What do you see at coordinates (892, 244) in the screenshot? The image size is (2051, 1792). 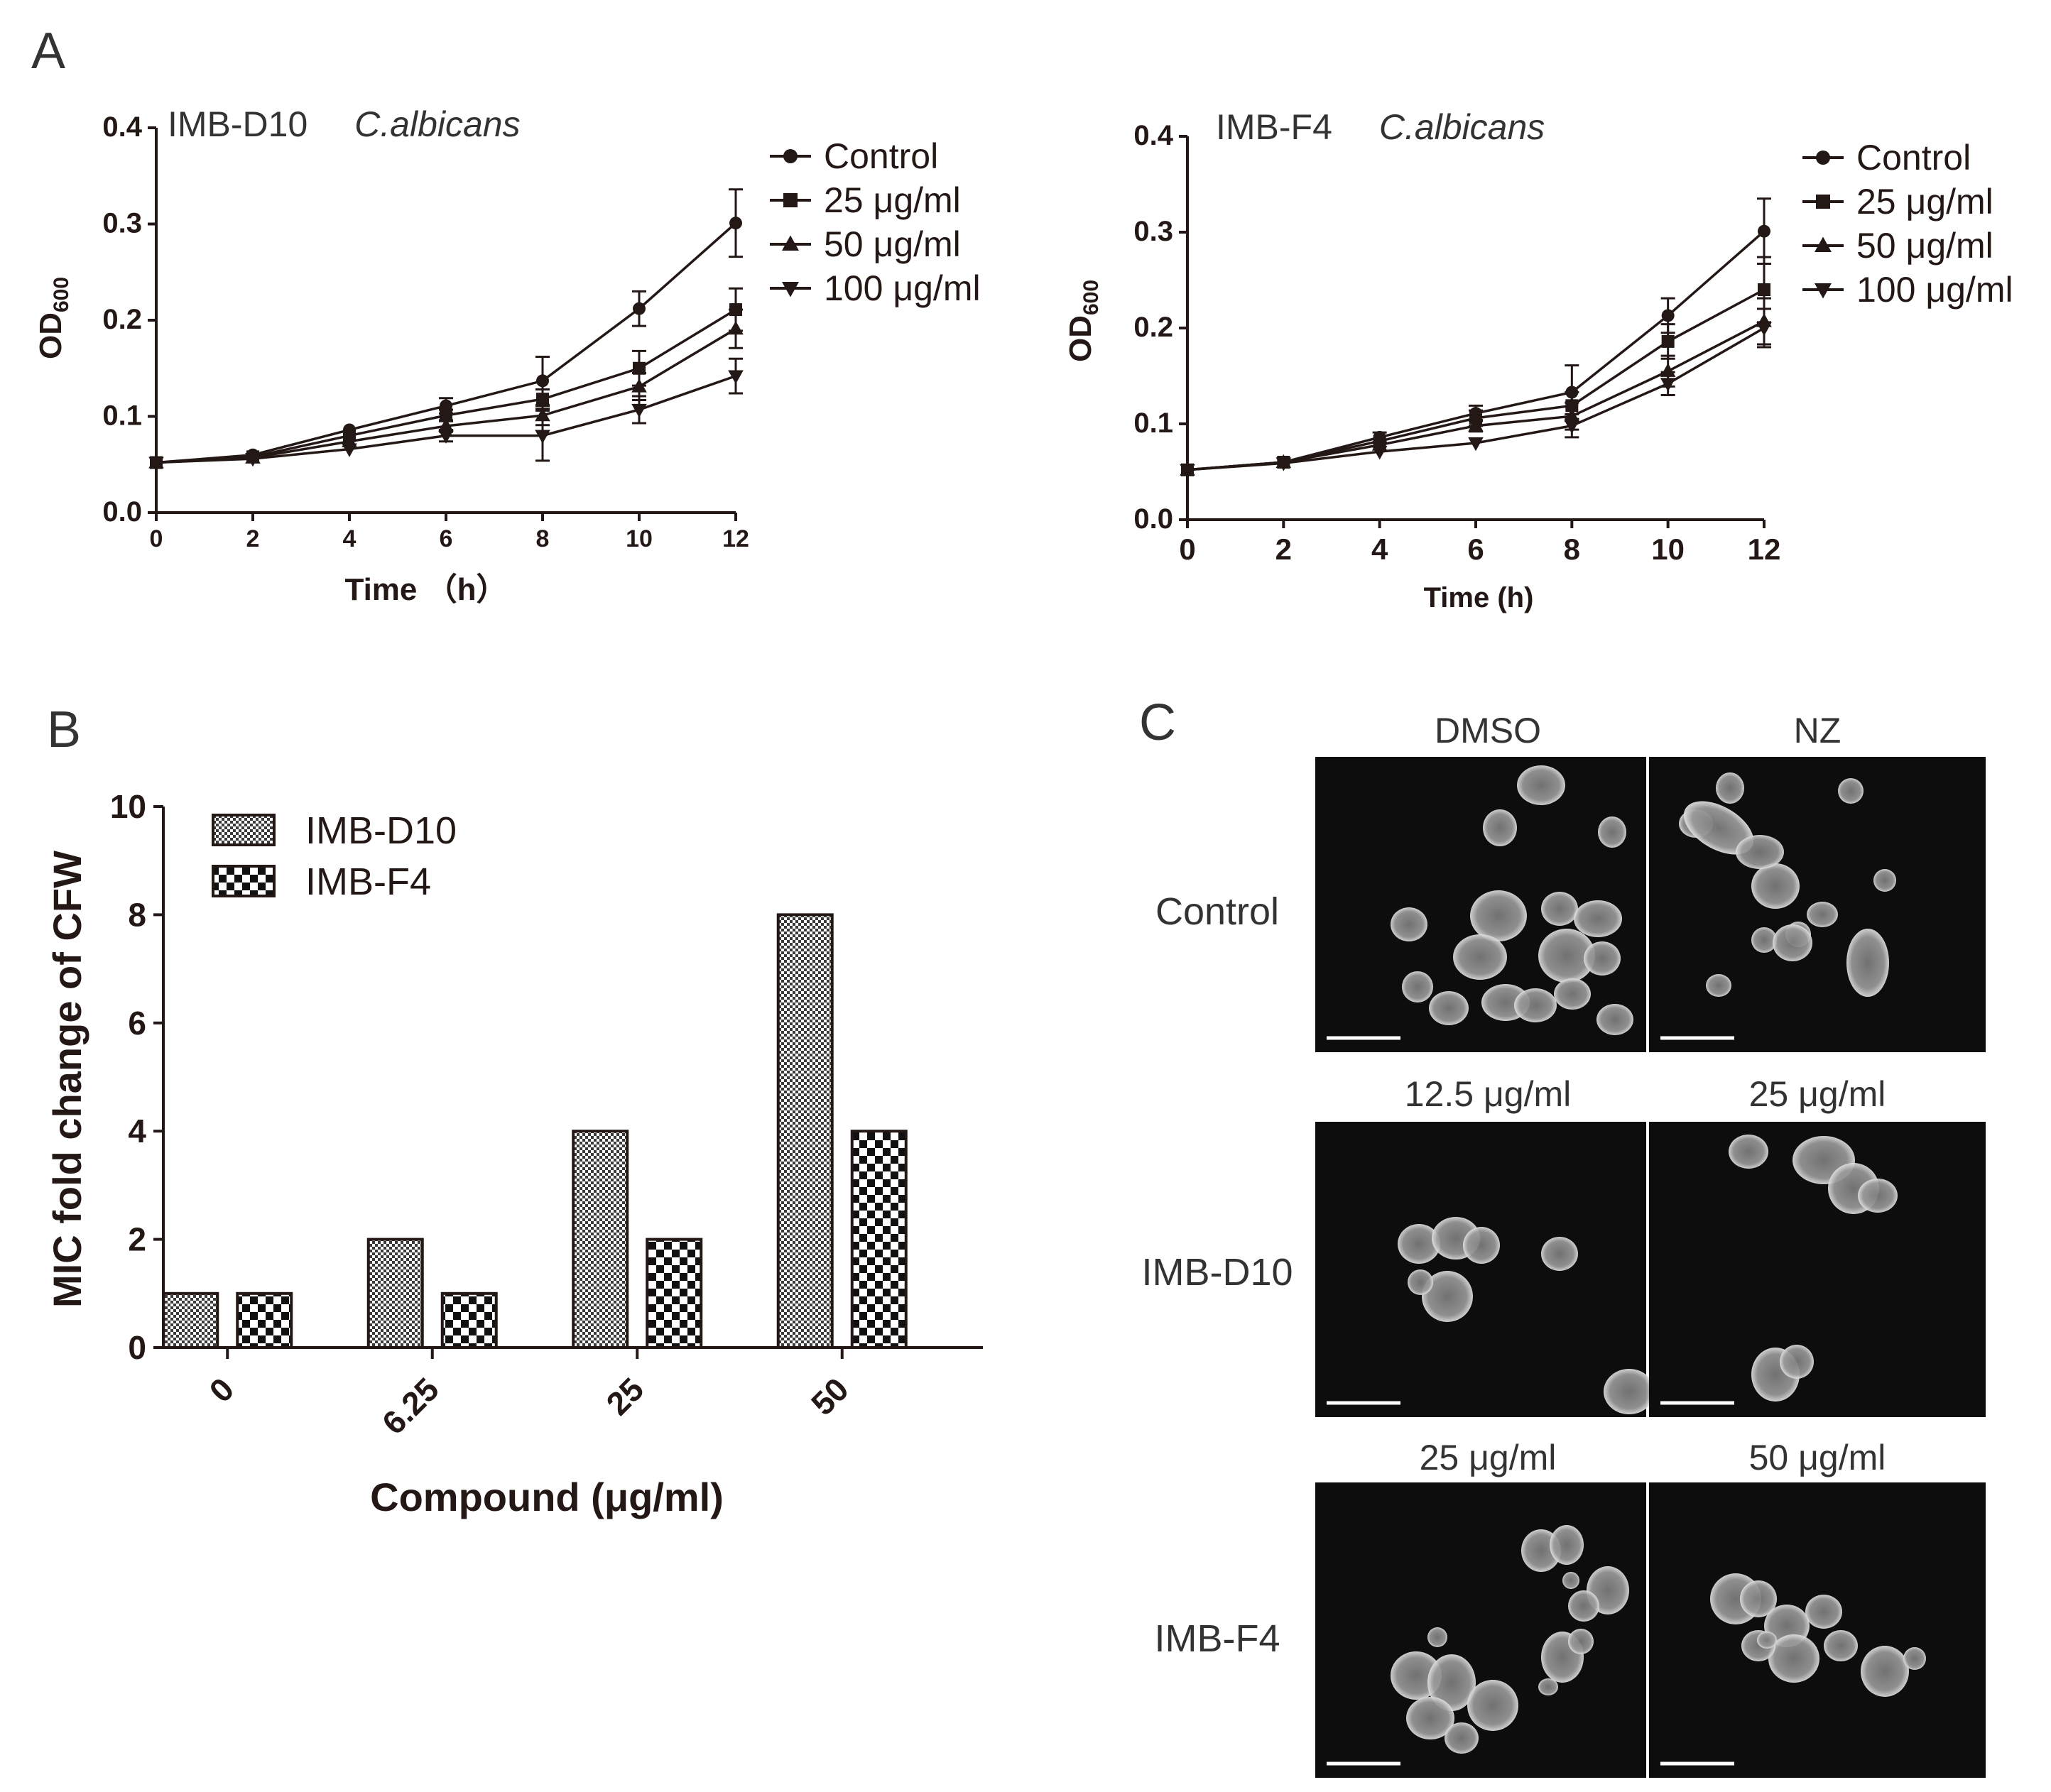 I see `legend-label: 50 μg/ml` at bounding box center [892, 244].